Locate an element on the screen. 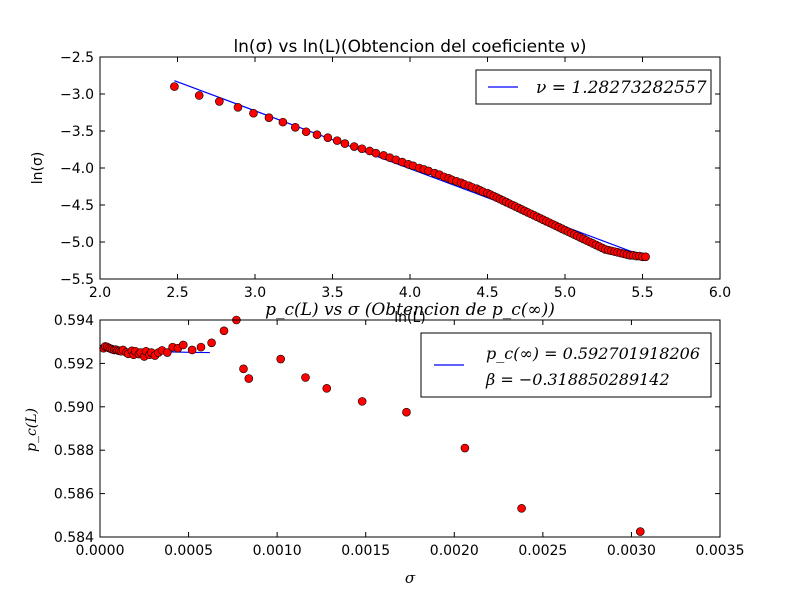 The width and height of the screenshot is (800, 604). top-chart-y-tick-label: −5.0 is located at coordinates (77, 243).